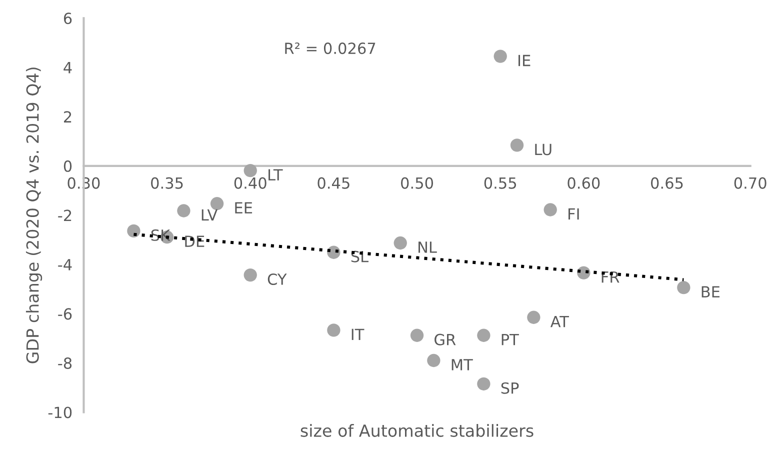 Image resolution: width=768 pixels, height=453 pixels. I want to click on annotation: IE, so click(524, 60).